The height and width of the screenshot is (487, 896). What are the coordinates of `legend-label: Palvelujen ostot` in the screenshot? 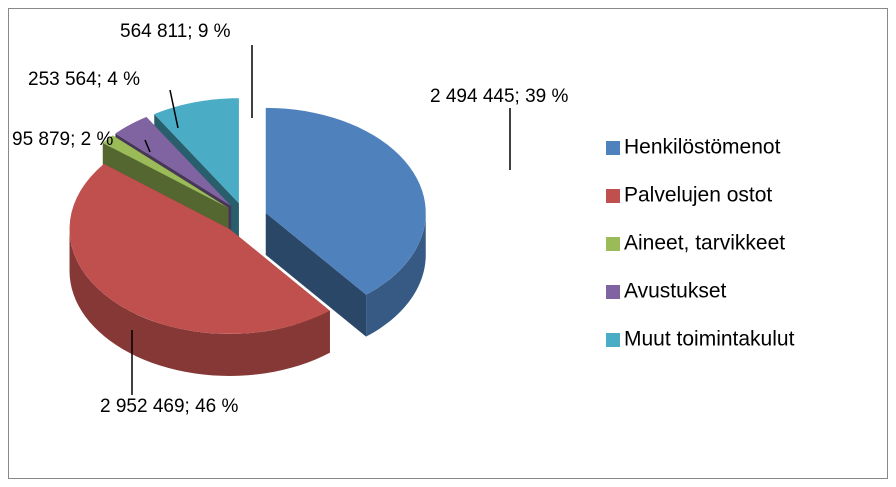 It's located at (698, 195).